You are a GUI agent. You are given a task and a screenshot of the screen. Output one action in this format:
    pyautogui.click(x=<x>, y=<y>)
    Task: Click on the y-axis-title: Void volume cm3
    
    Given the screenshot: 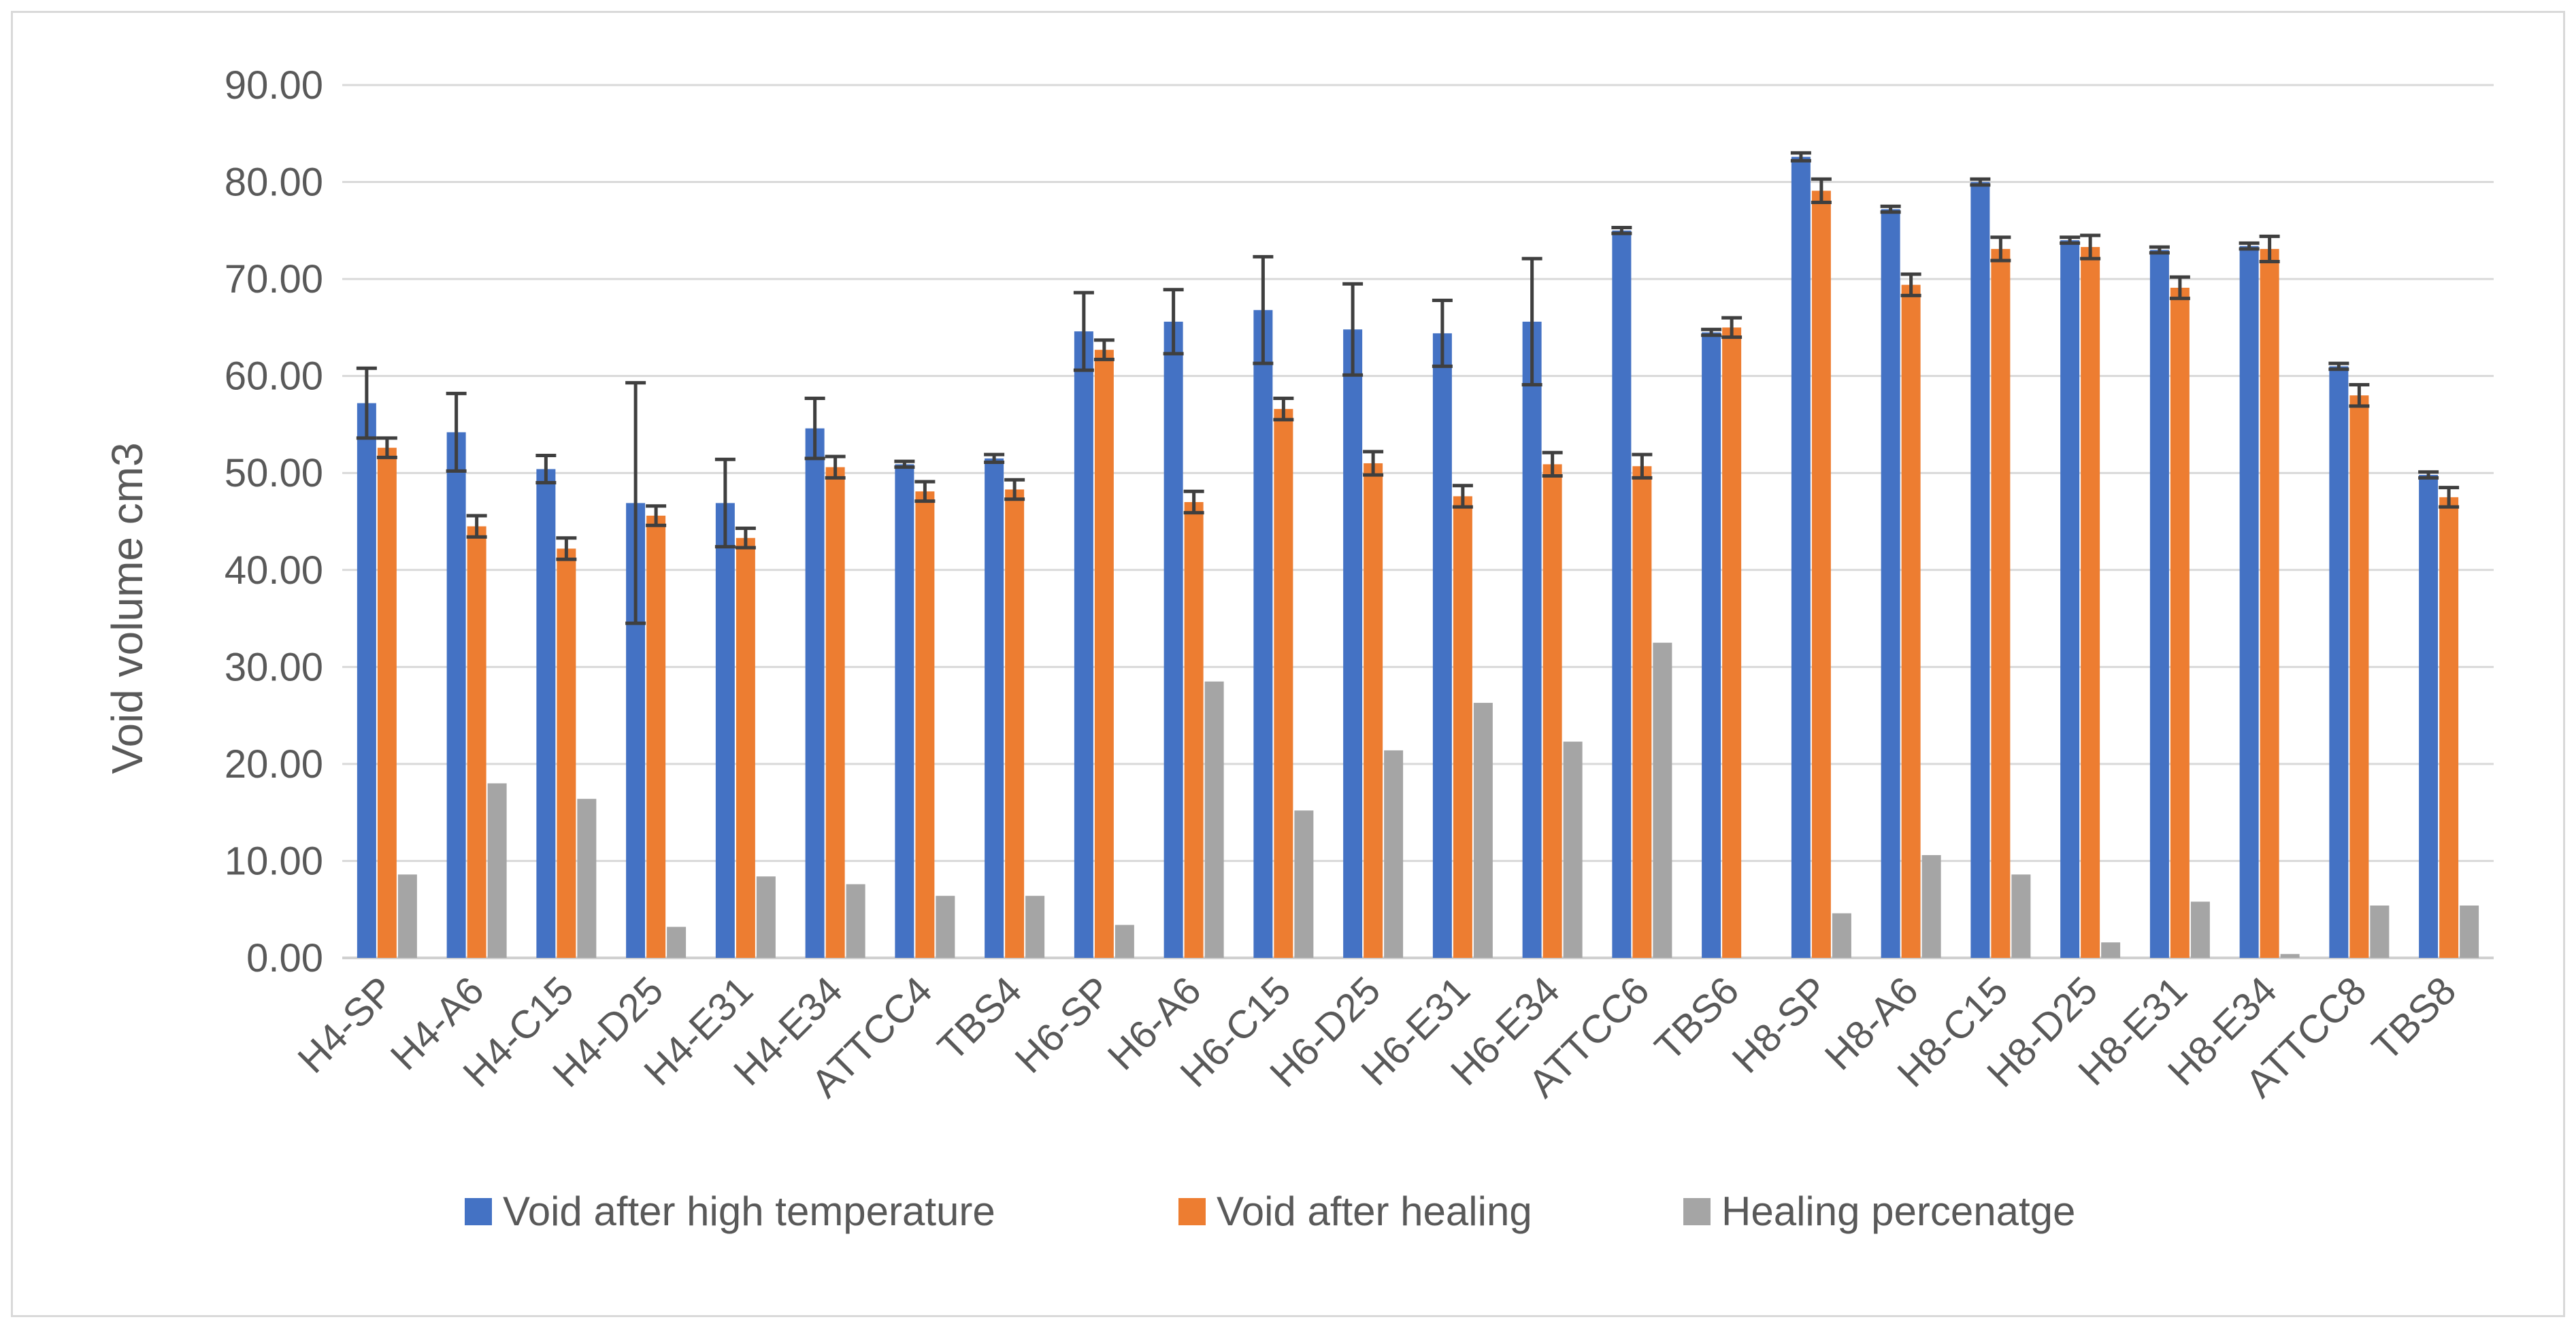 What is the action you would take?
    pyautogui.click(x=128, y=608)
    